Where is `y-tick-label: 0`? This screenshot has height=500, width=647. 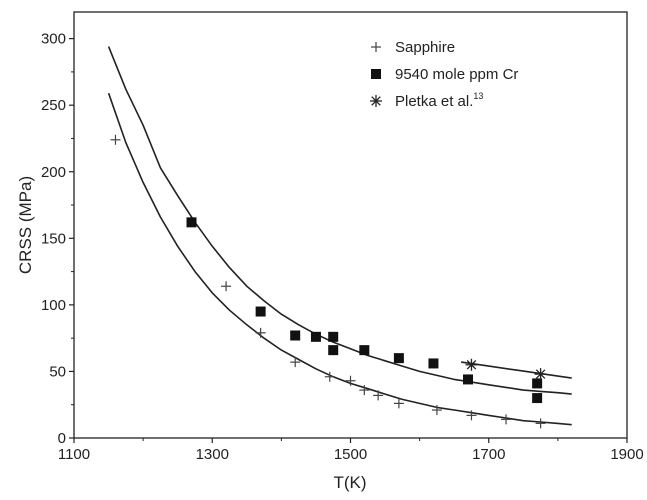 y-tick-label: 0 is located at coordinates (62, 438).